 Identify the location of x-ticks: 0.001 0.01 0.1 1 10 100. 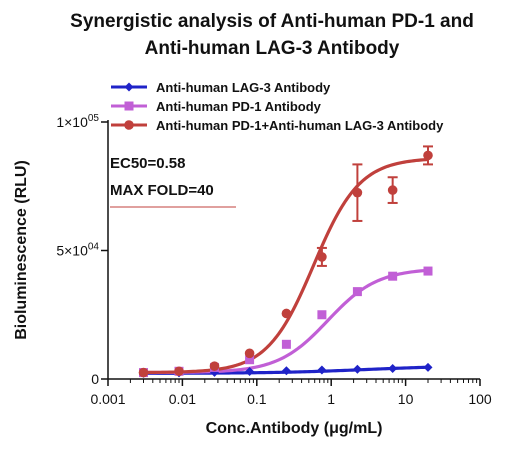
(291, 393).